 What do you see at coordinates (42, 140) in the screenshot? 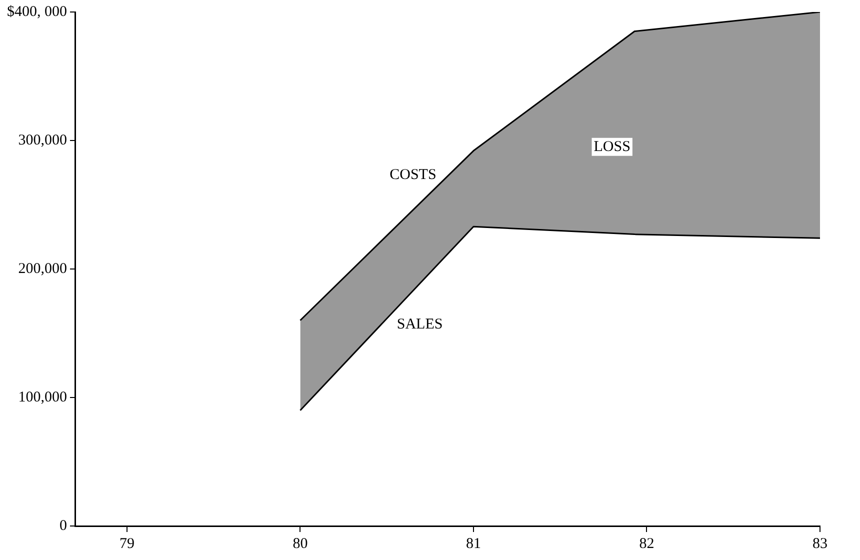
I see `y-tick-label: 300,000` at bounding box center [42, 140].